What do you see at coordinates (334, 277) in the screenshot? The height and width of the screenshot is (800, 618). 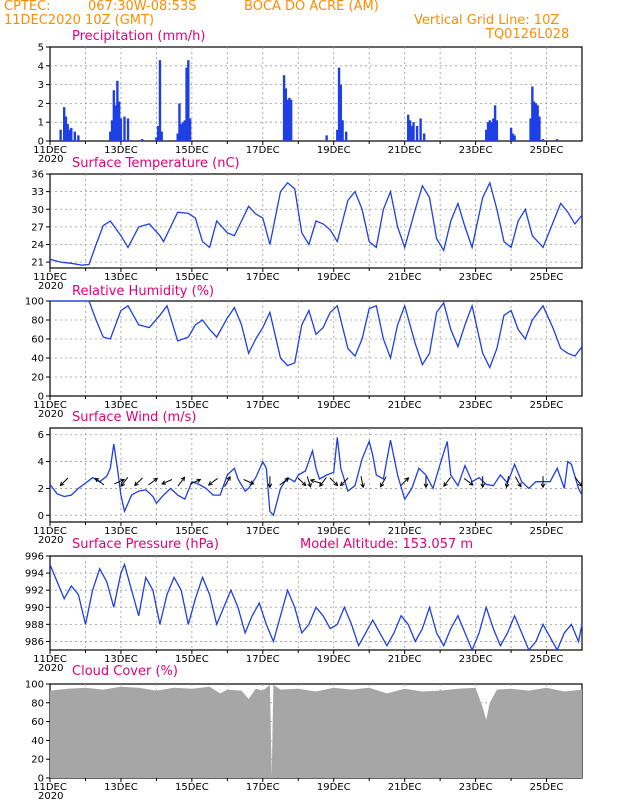 I see `temp-xtick-label: 19DEC` at bounding box center [334, 277].